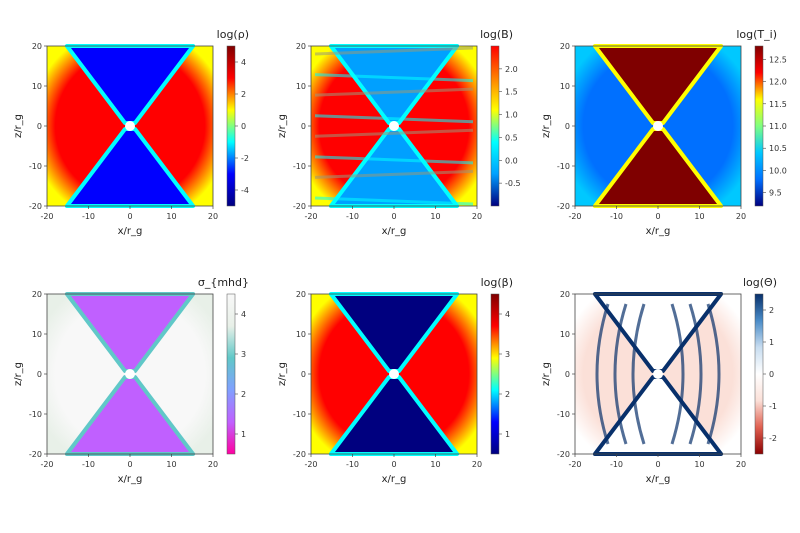 The height and width of the screenshot is (533, 800). What do you see at coordinates (243, 62) in the screenshot?
I see `colorbar-tick-label: 4` at bounding box center [243, 62].